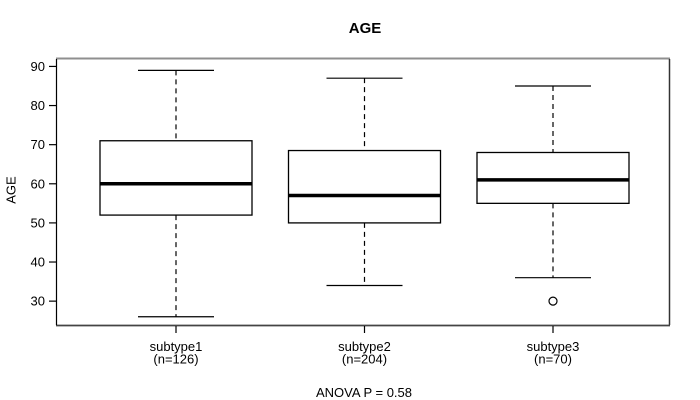 This screenshot has width=700, height=400. Describe the element at coordinates (38, 183) in the screenshot. I see `y-tick-label: 60` at that location.